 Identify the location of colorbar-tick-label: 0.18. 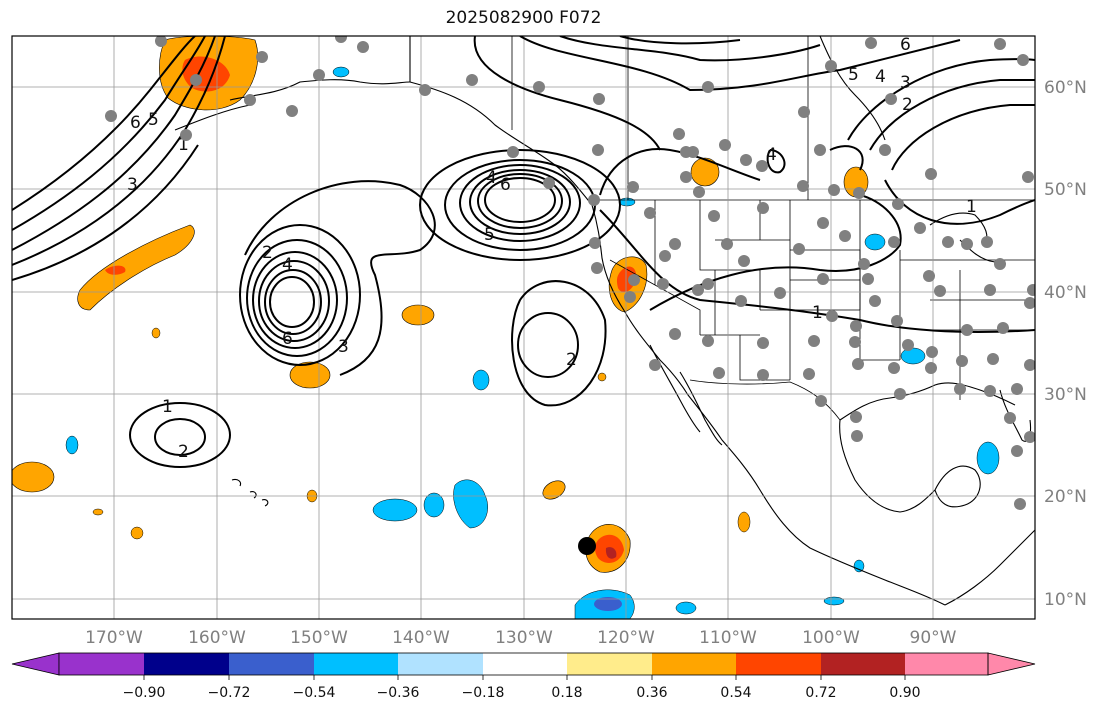
(566, 693).